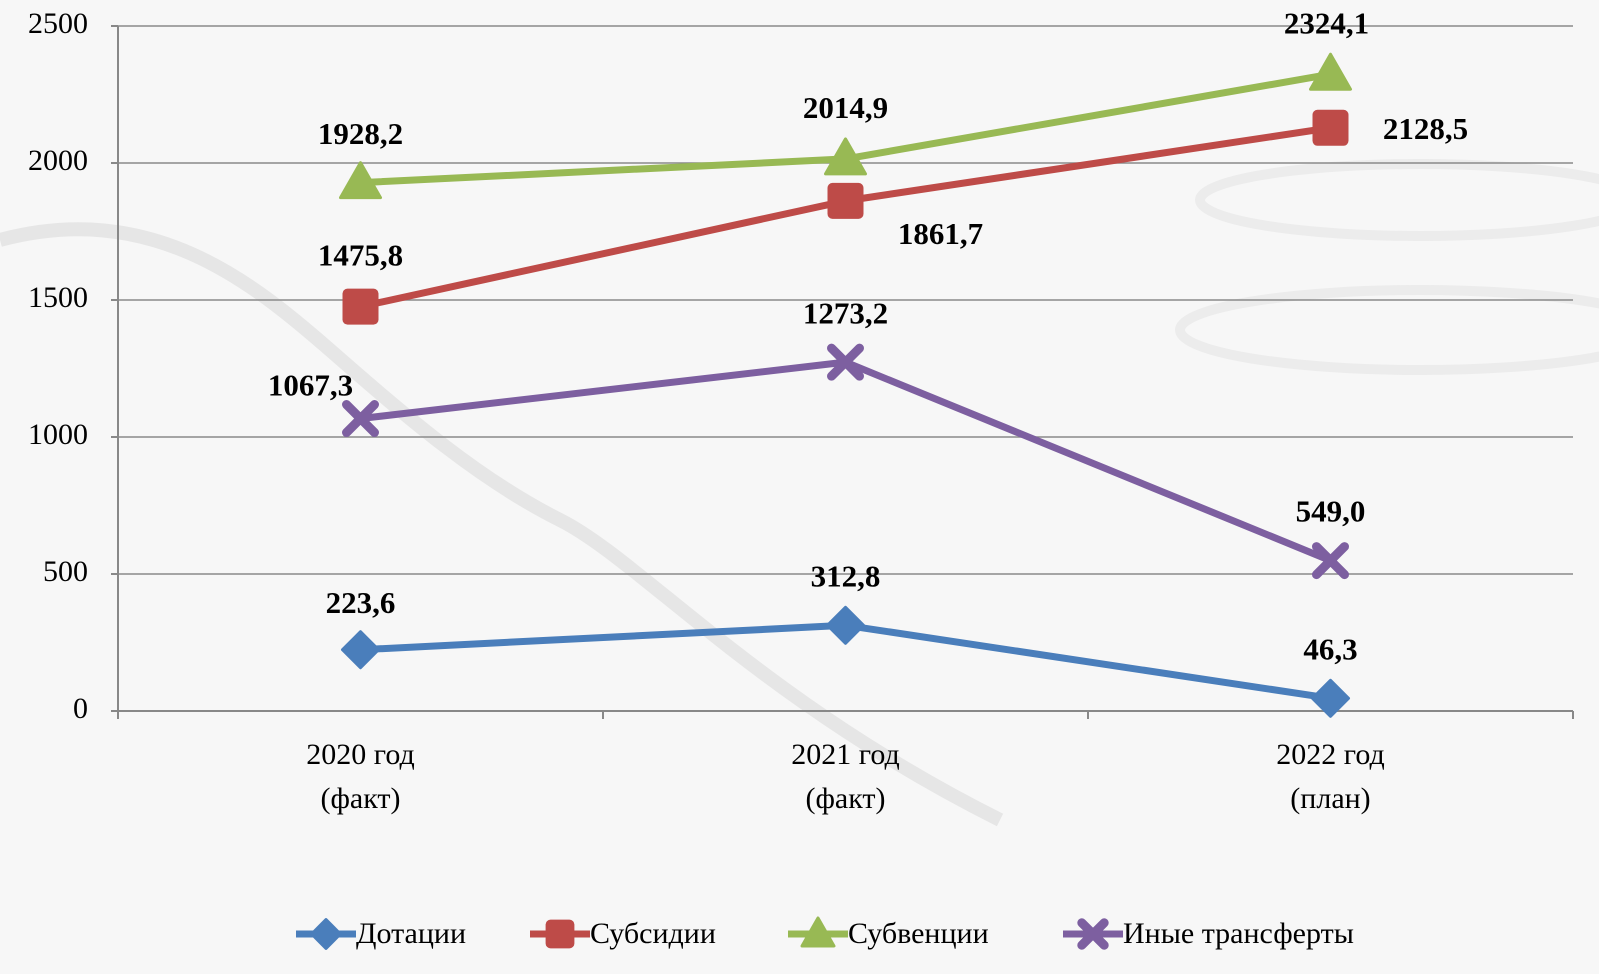 This screenshot has height=974, width=1599. Describe the element at coordinates (845, 107) in the screenshot. I see `data-label: 2014,9` at that location.